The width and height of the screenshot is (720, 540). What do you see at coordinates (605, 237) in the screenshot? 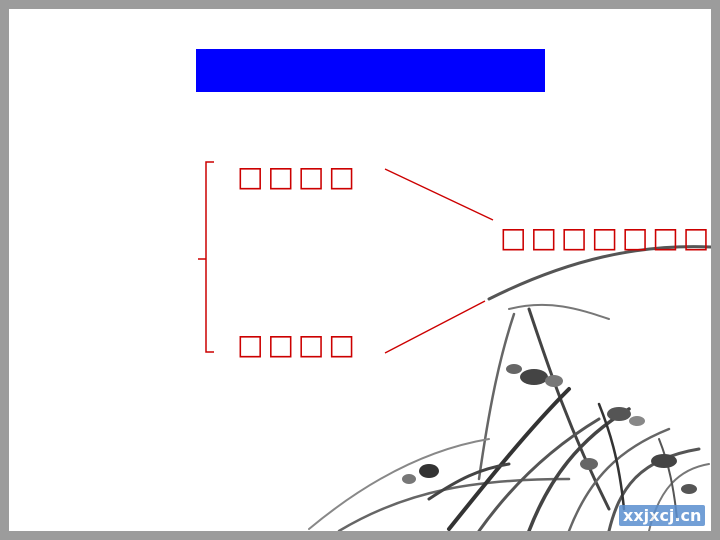
I see `diagram-item-right: □□□□□□□□□` at bounding box center [605, 237].